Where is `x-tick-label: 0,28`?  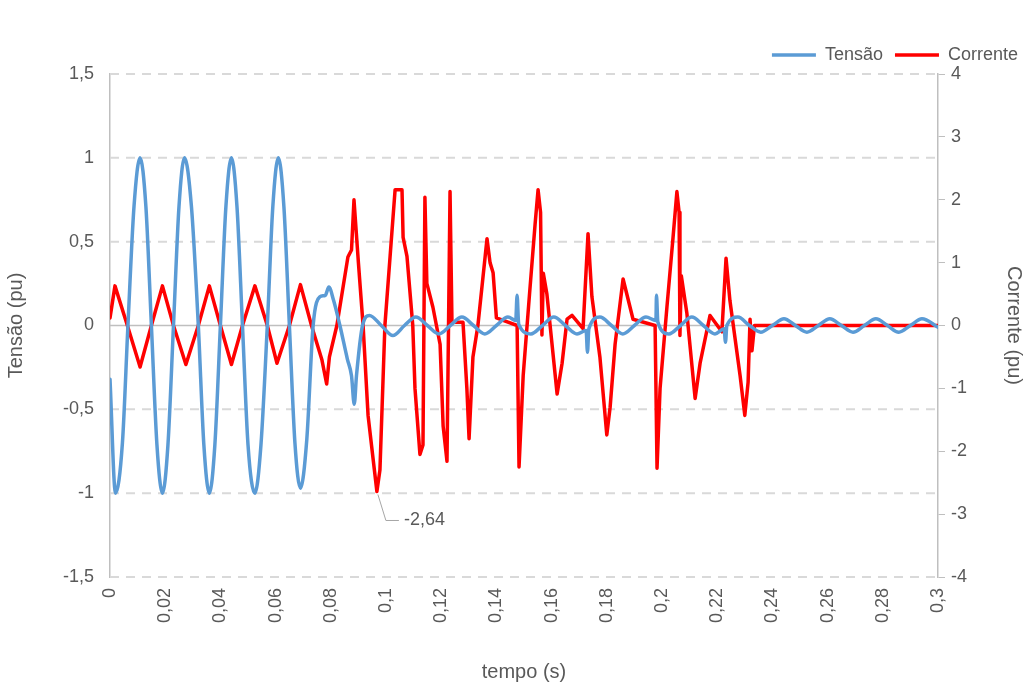
x-tick-label: 0,28 is located at coordinates (881, 606).